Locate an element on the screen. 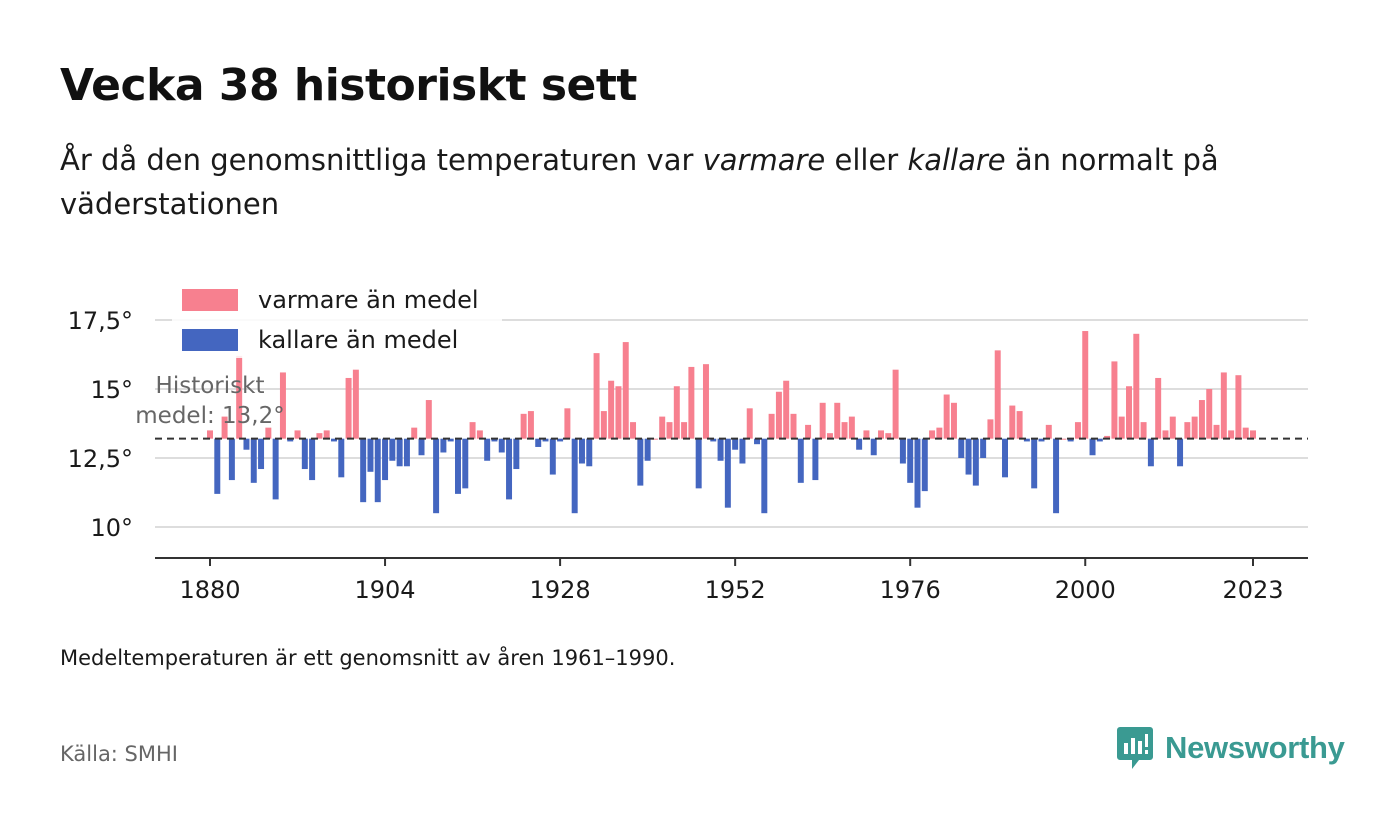 The width and height of the screenshot is (1400, 831). newsworthy-logo-icon is located at coordinates (1135, 748).